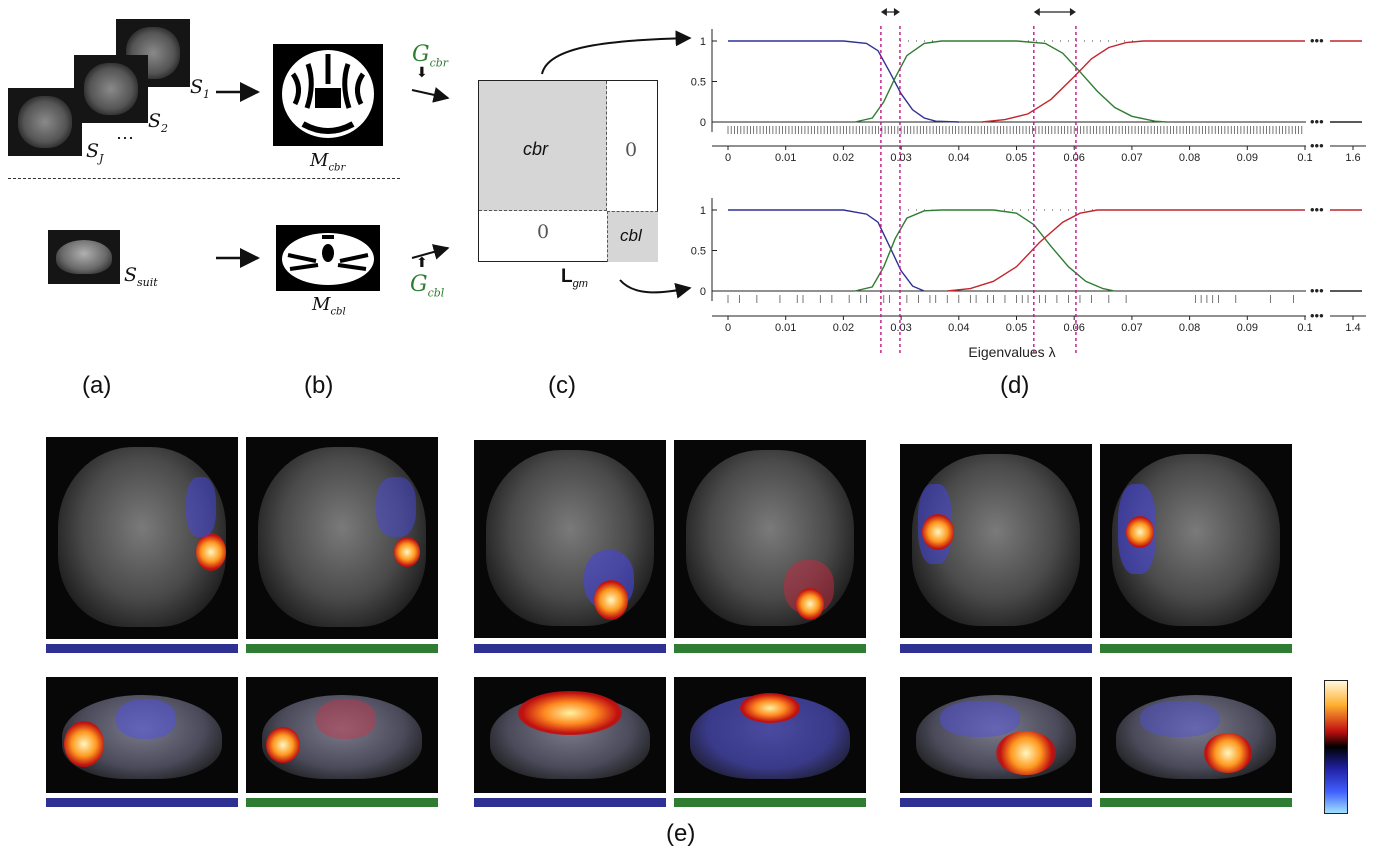 This screenshot has height=854, width=1378. What do you see at coordinates (328, 95) in the screenshot?
I see `cerebrum-mask` at bounding box center [328, 95].